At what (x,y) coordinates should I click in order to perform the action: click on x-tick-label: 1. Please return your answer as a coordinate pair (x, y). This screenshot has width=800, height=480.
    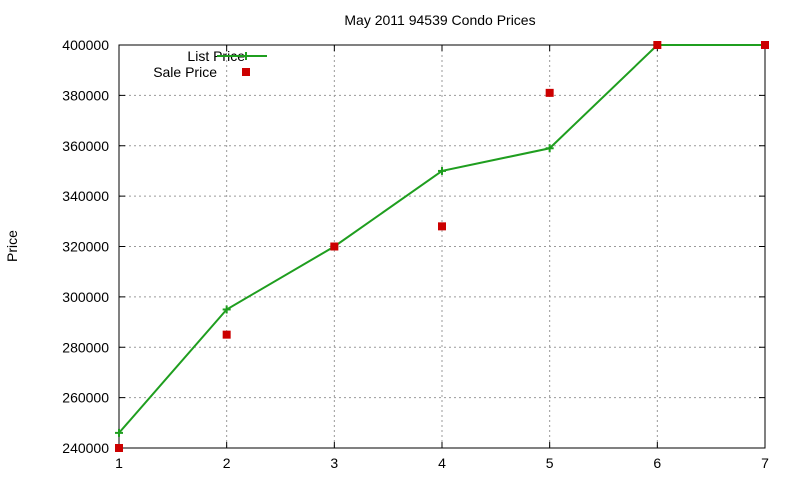
    Looking at the image, I should click on (119, 463).